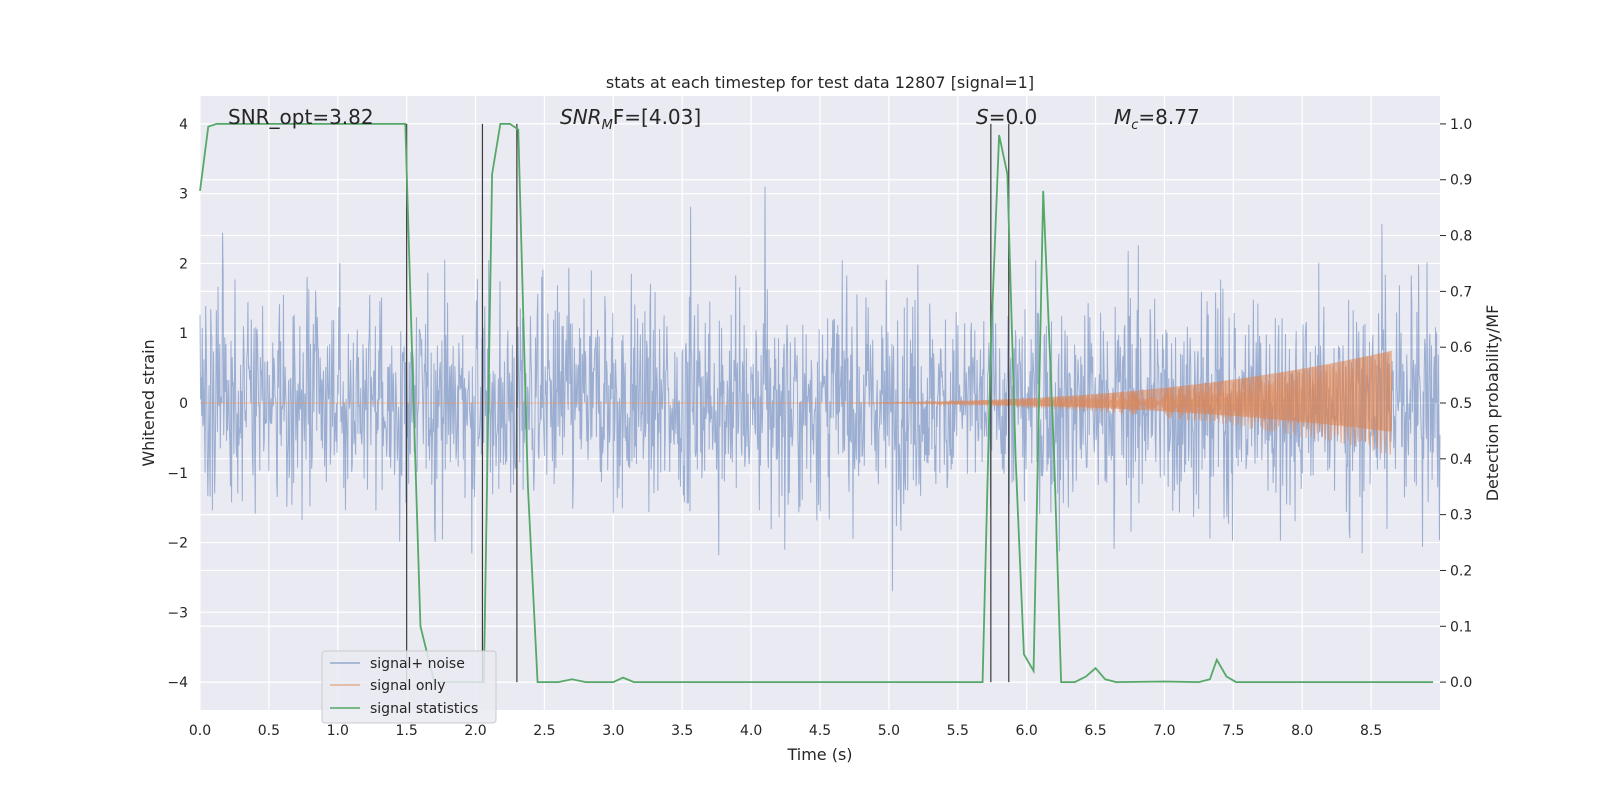 The width and height of the screenshot is (1600, 800). I want to click on y-axis-left-label: Whitened strain, so click(148, 402).